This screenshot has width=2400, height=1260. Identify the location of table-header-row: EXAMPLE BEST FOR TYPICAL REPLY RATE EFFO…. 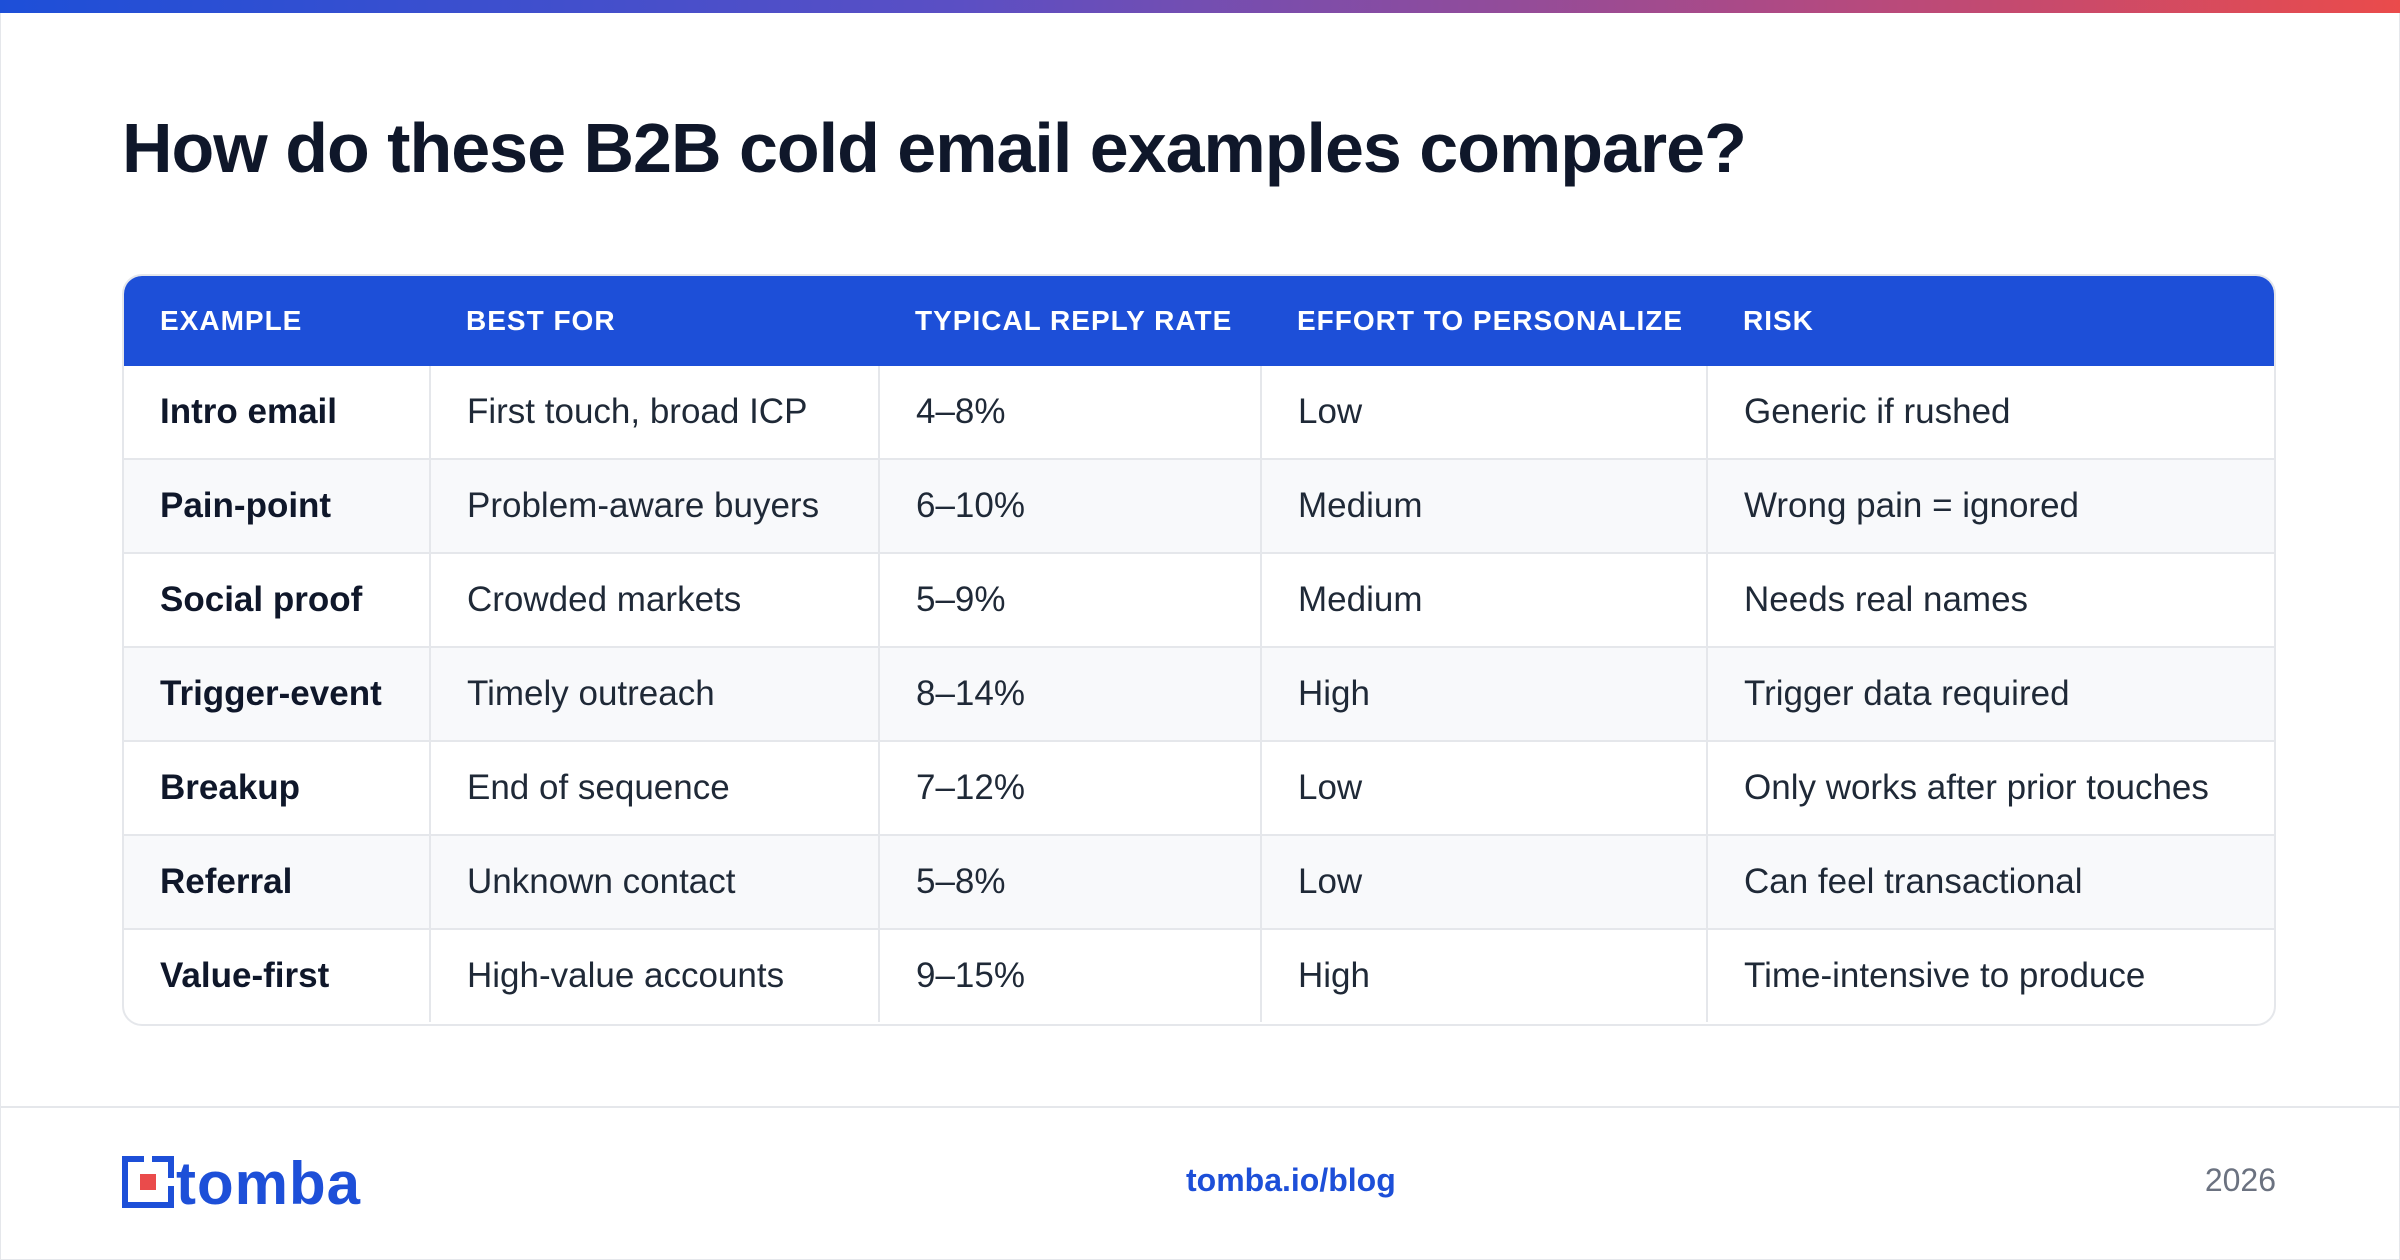
(1199, 321).